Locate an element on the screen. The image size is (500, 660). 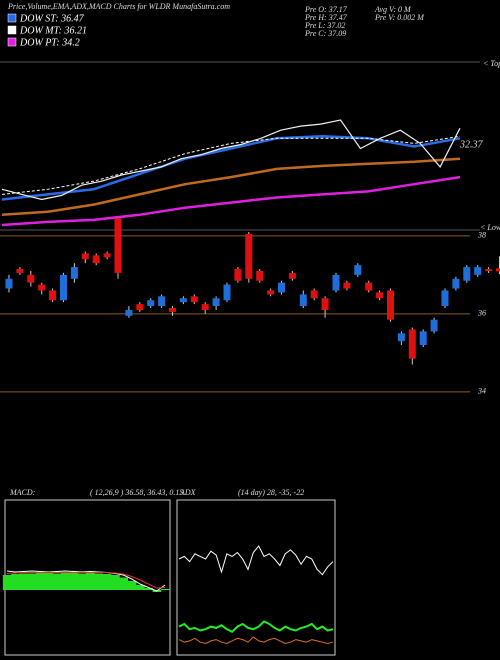
y-tick-label: 34 is located at coordinates (481, 391).